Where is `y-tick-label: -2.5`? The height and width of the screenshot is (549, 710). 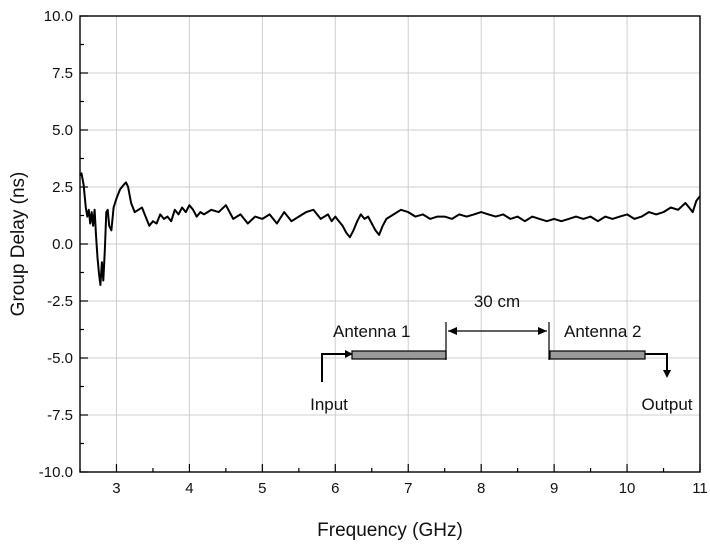
y-tick-label: -2.5 is located at coordinates (60, 301).